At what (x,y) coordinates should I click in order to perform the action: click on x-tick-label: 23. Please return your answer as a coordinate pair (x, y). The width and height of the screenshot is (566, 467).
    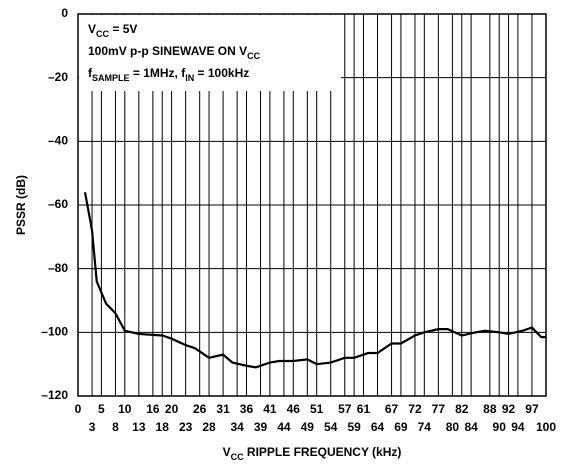
    Looking at the image, I should click on (186, 427).